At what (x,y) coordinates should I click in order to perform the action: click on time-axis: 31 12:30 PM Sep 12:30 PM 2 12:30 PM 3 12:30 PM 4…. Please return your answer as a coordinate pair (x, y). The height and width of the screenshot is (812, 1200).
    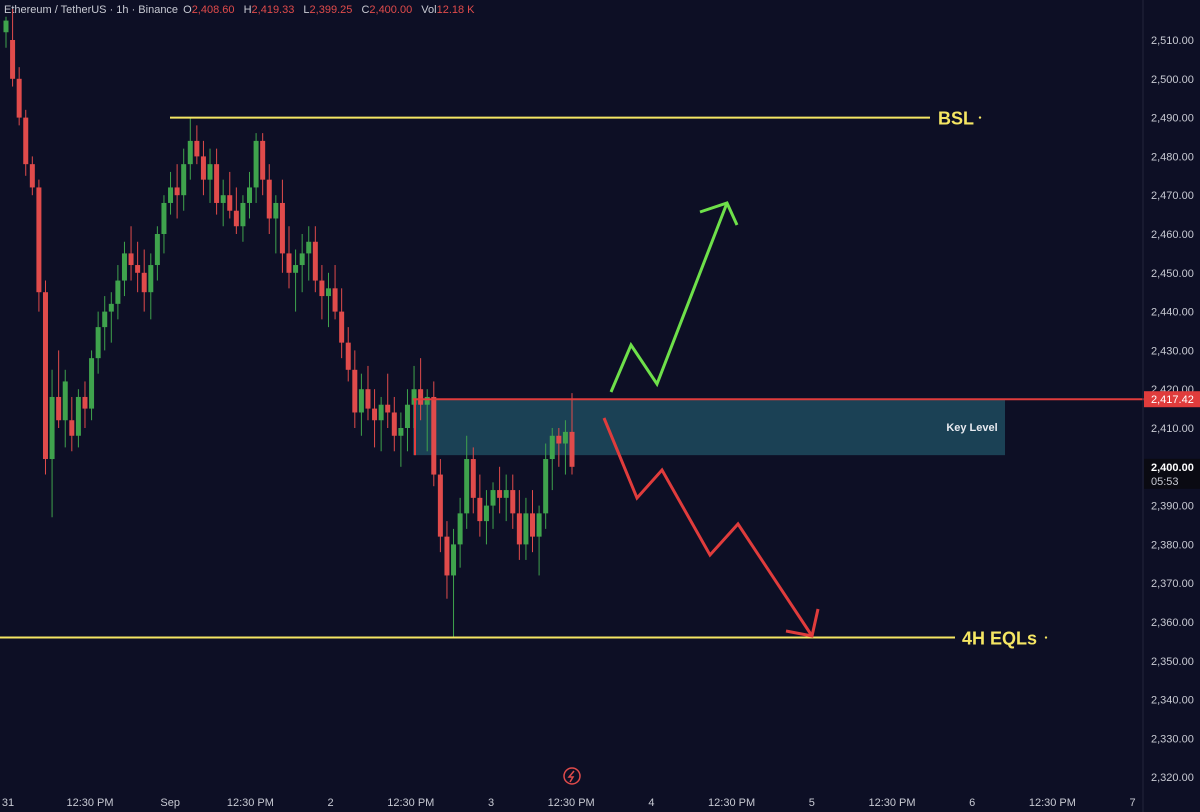
    Looking at the image, I should click on (569, 803).